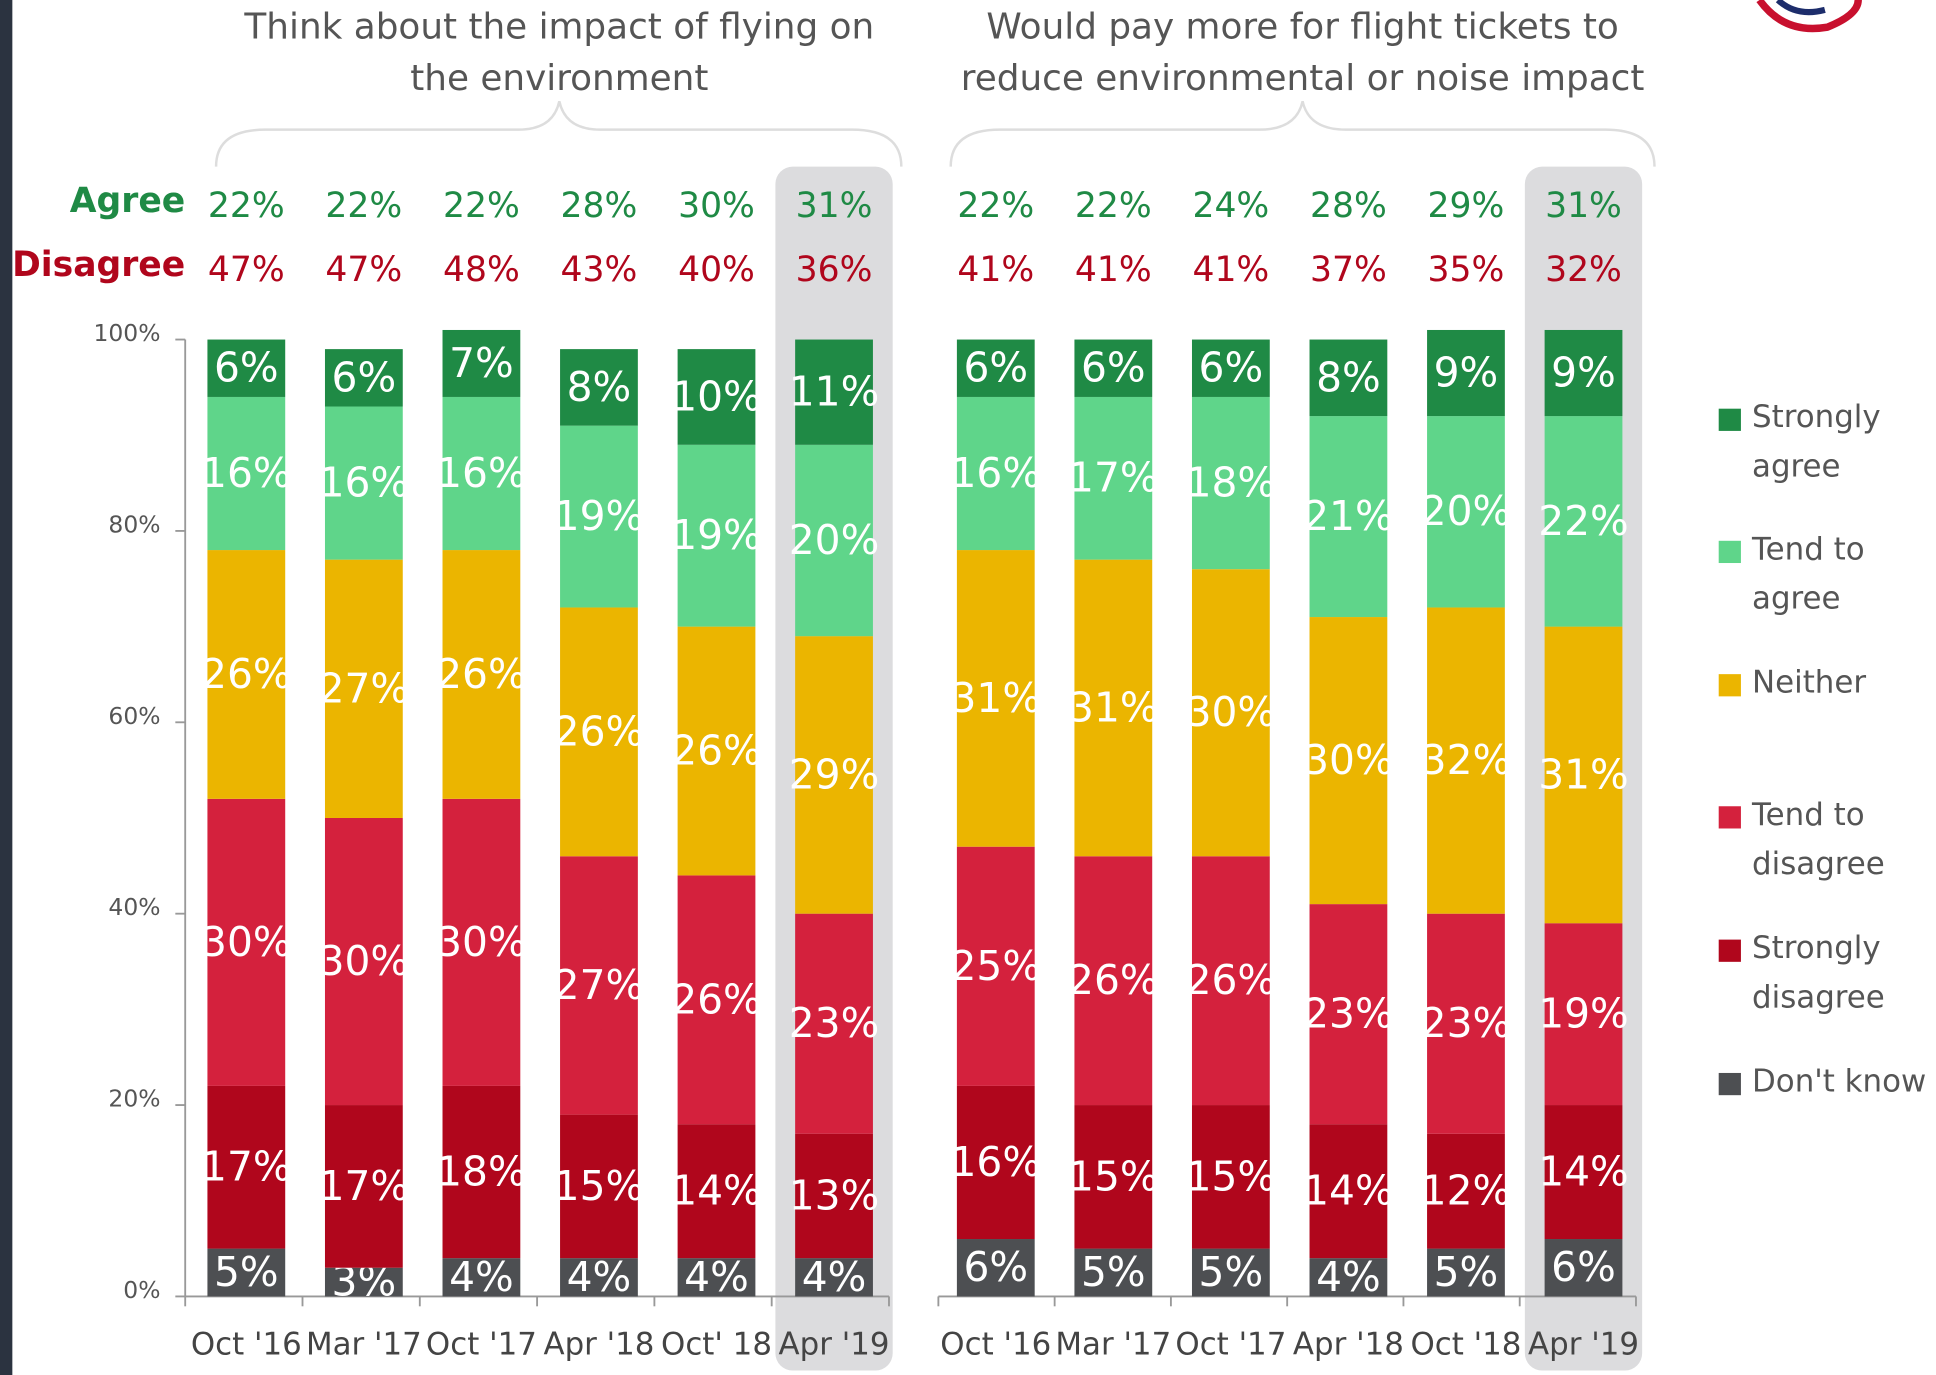 The height and width of the screenshot is (1375, 1936). What do you see at coordinates (1827, 574) in the screenshot?
I see `legend-item: Tend to agree` at bounding box center [1827, 574].